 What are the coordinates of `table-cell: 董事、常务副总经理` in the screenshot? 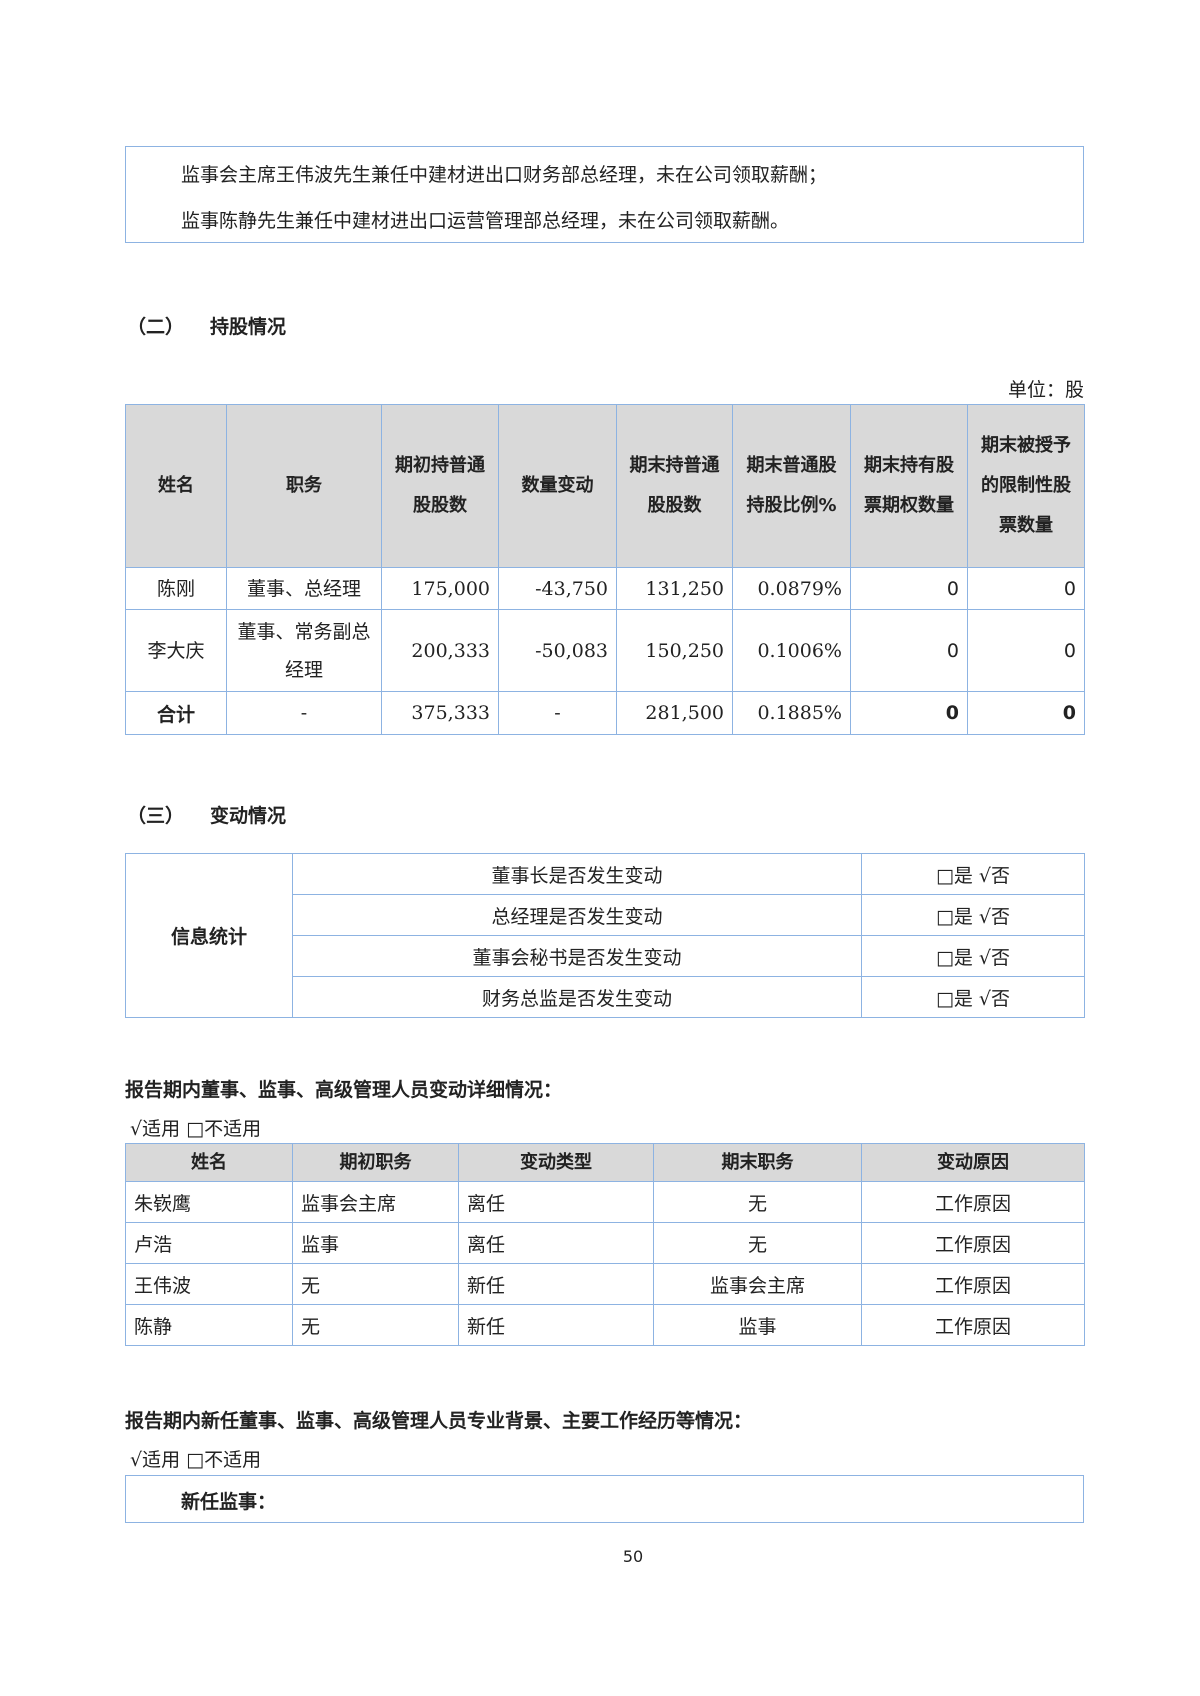 It's located at (304, 650).